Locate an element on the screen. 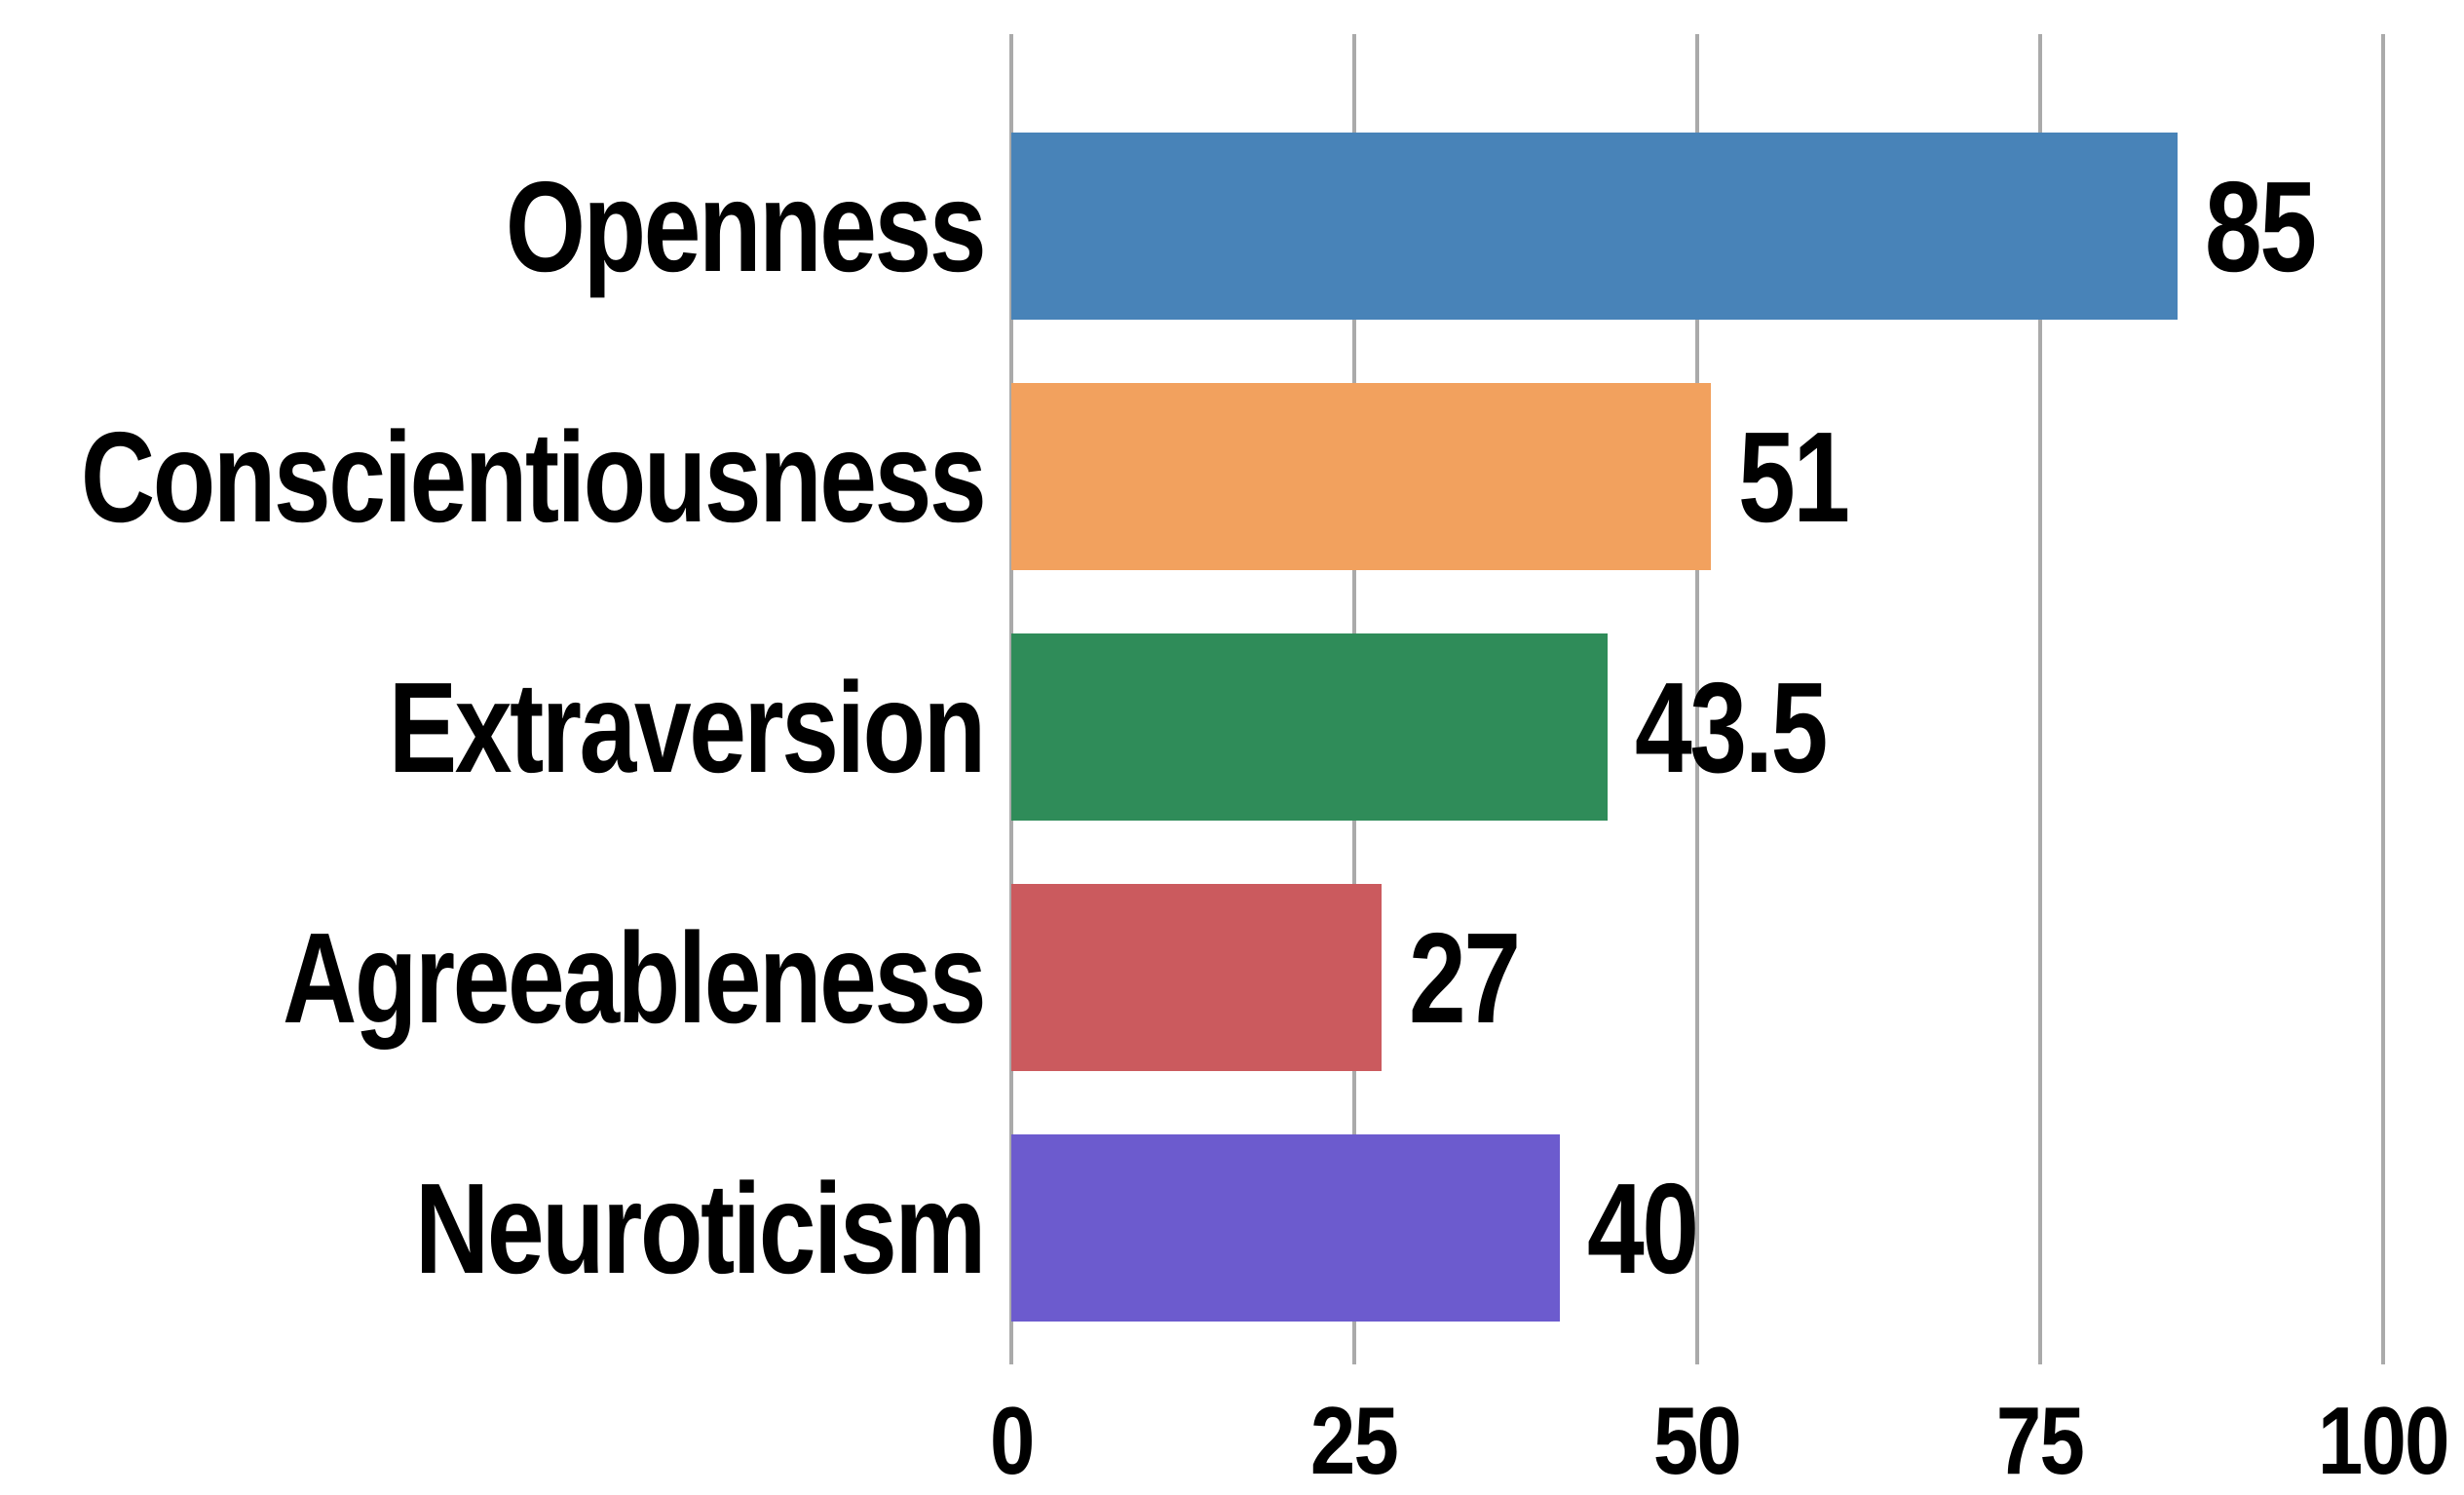 Image resolution: width=2464 pixels, height=1495 pixels. value-label-extraversion: 43.5 is located at coordinates (1731, 727).